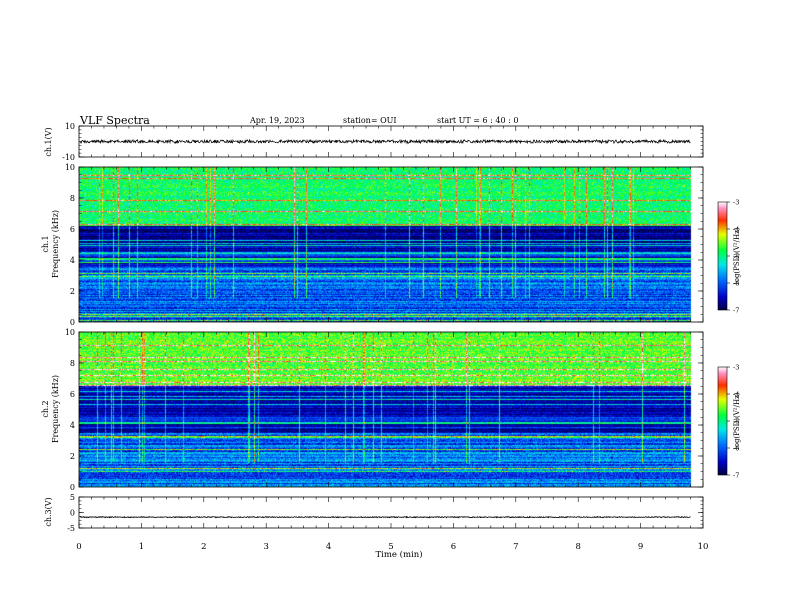 The image size is (792, 612). What do you see at coordinates (45, 408) in the screenshot?
I see `ch2-spectrogram-ylabel-1: ch.2` at bounding box center [45, 408].